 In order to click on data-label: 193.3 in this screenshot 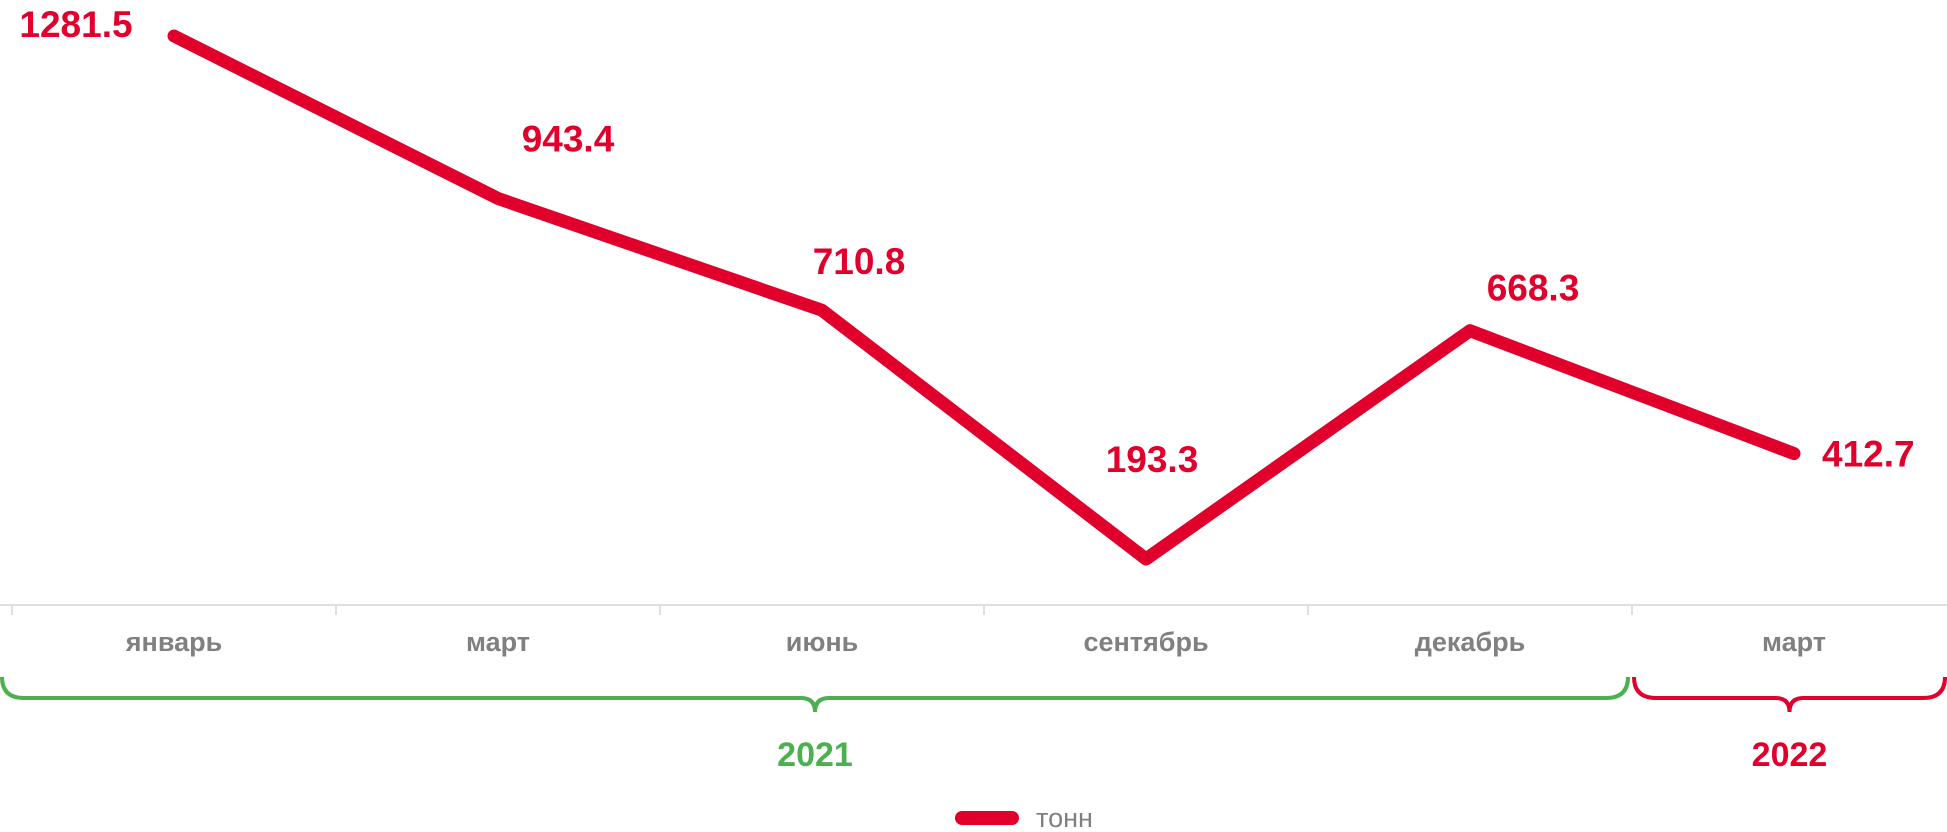, I will do `click(1152, 459)`.